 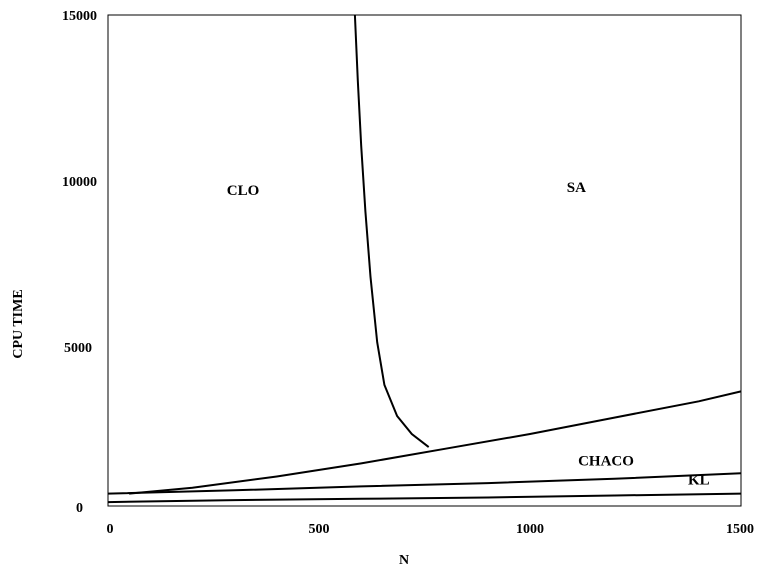 I want to click on x-tick-labels: 0 500 1000 1500, so click(x=431, y=529).